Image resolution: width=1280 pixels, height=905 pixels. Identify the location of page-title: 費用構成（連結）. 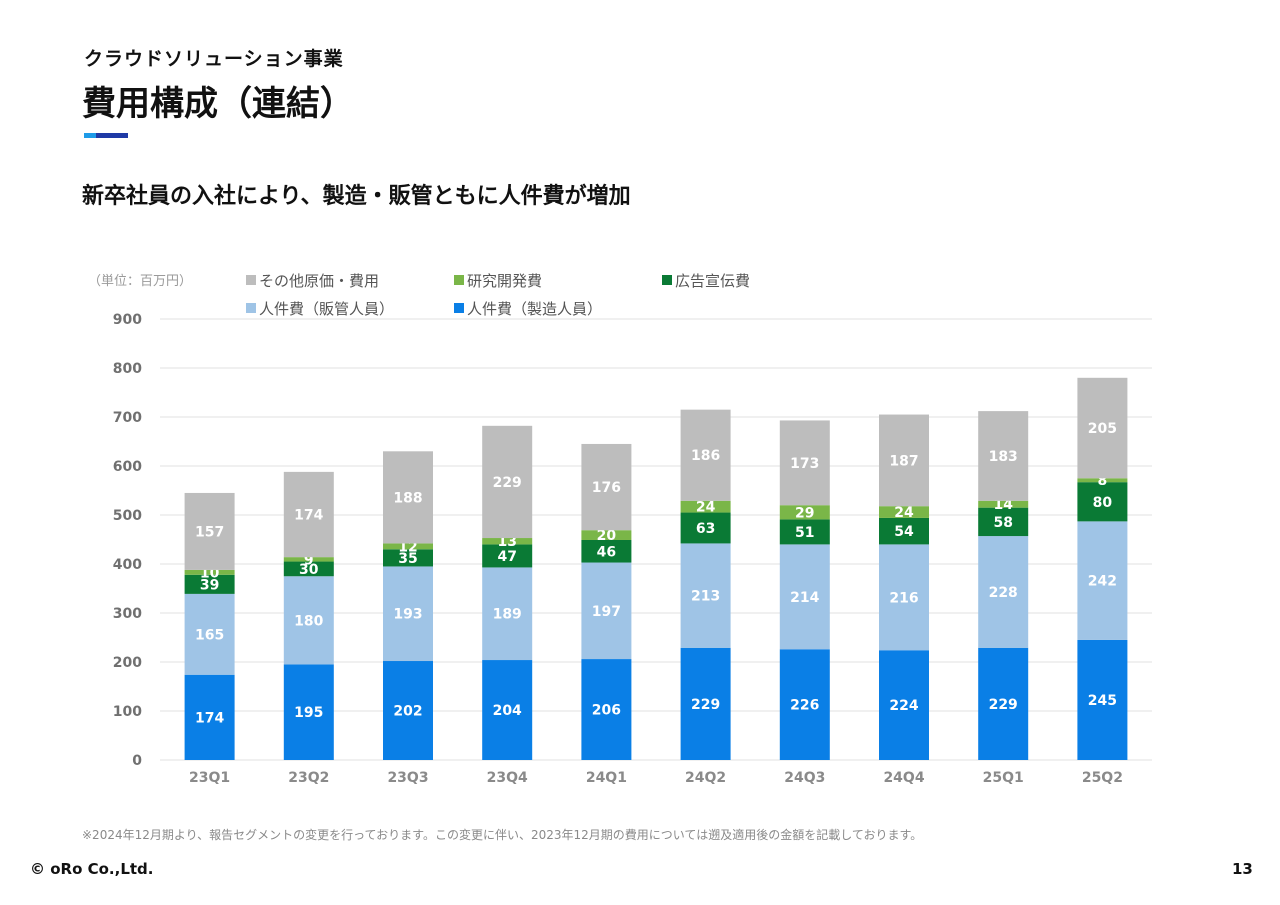
(218, 104).